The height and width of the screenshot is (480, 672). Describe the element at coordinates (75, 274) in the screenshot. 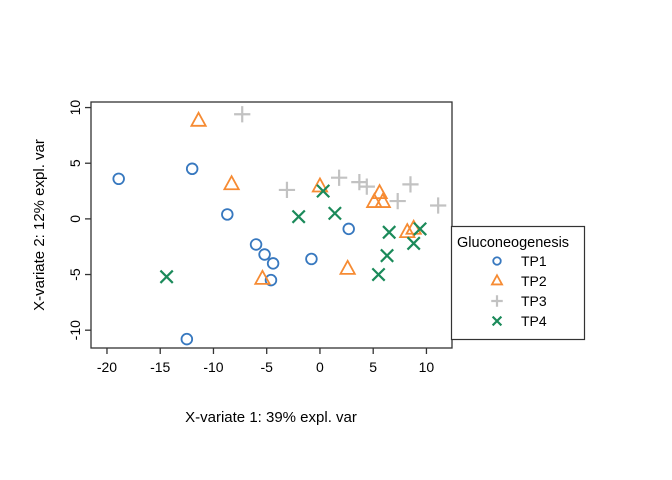

I see `y-tick-label: -5` at that location.